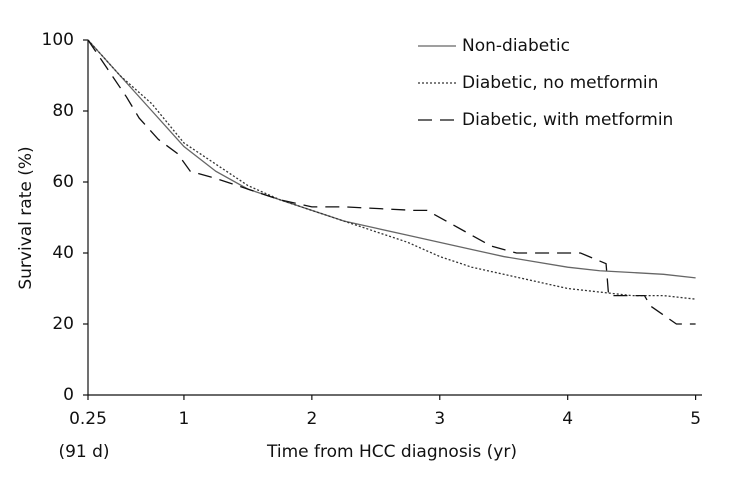  I want to click on x-tick-label: 5, so click(695, 419).